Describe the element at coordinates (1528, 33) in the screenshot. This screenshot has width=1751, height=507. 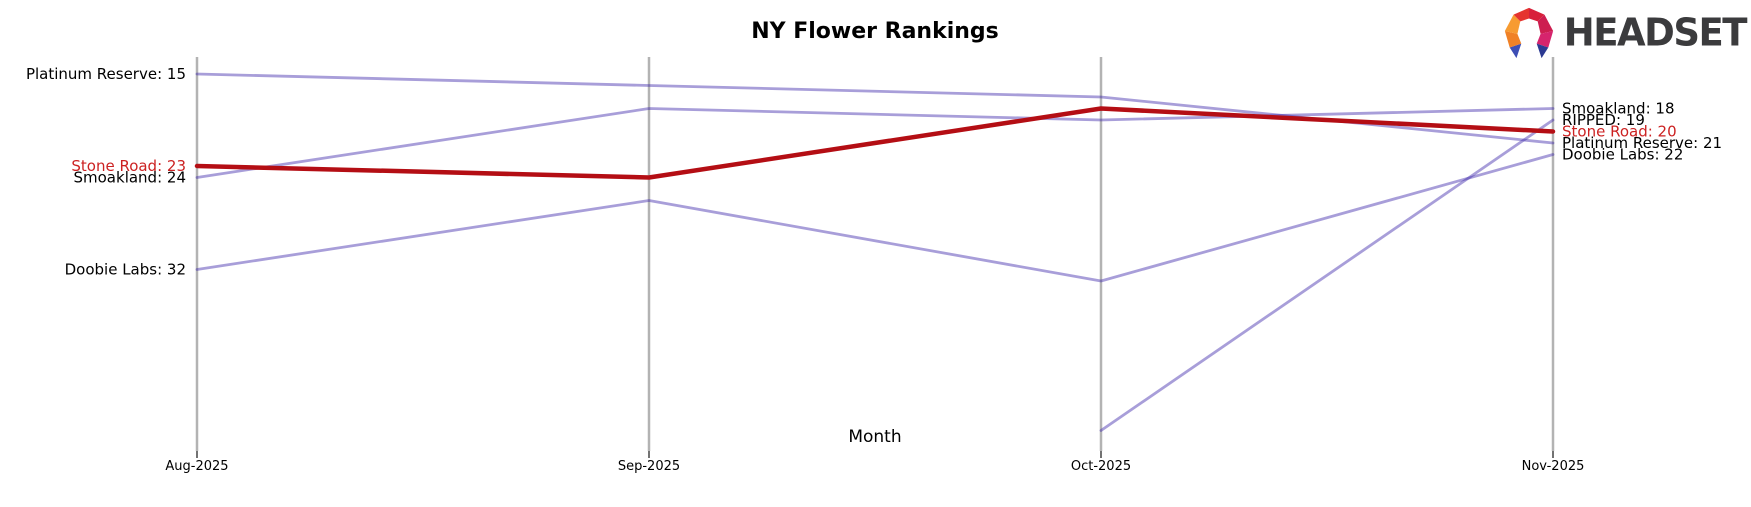
I see `headset-logo-icon` at that location.